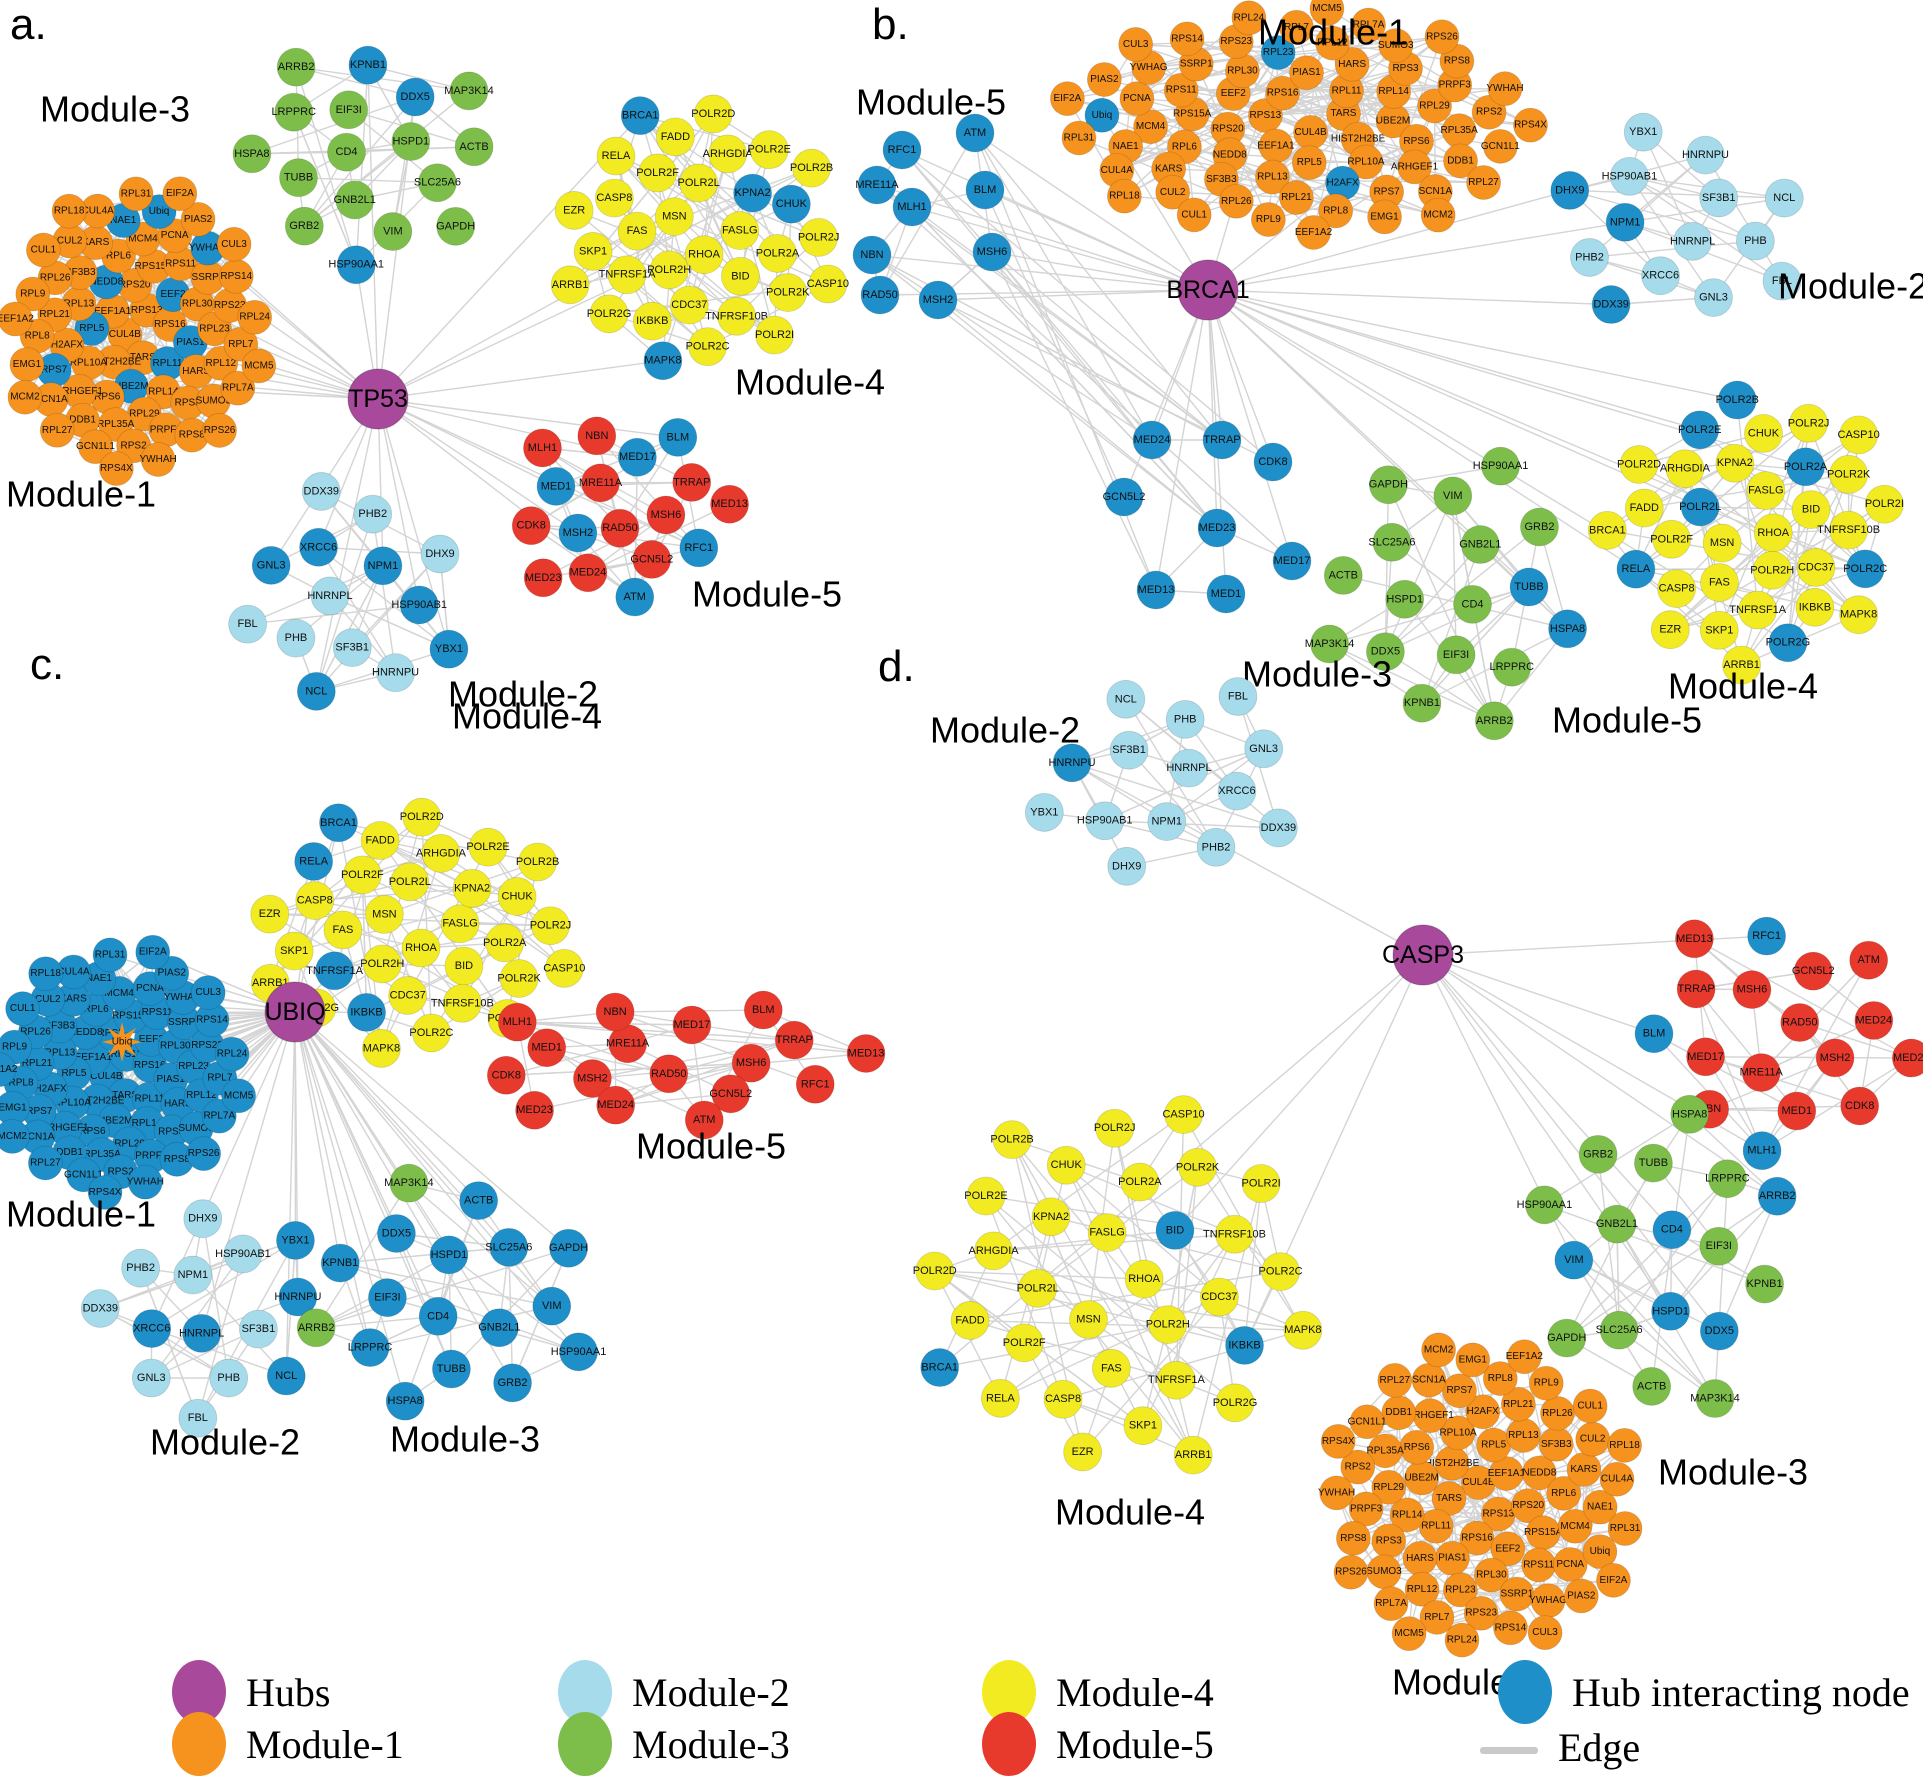 Image resolution: width=1923 pixels, height=1780 pixels. What do you see at coordinates (1263, 749) in the screenshot?
I see `node-label-GNL3: GNL3` at bounding box center [1263, 749].